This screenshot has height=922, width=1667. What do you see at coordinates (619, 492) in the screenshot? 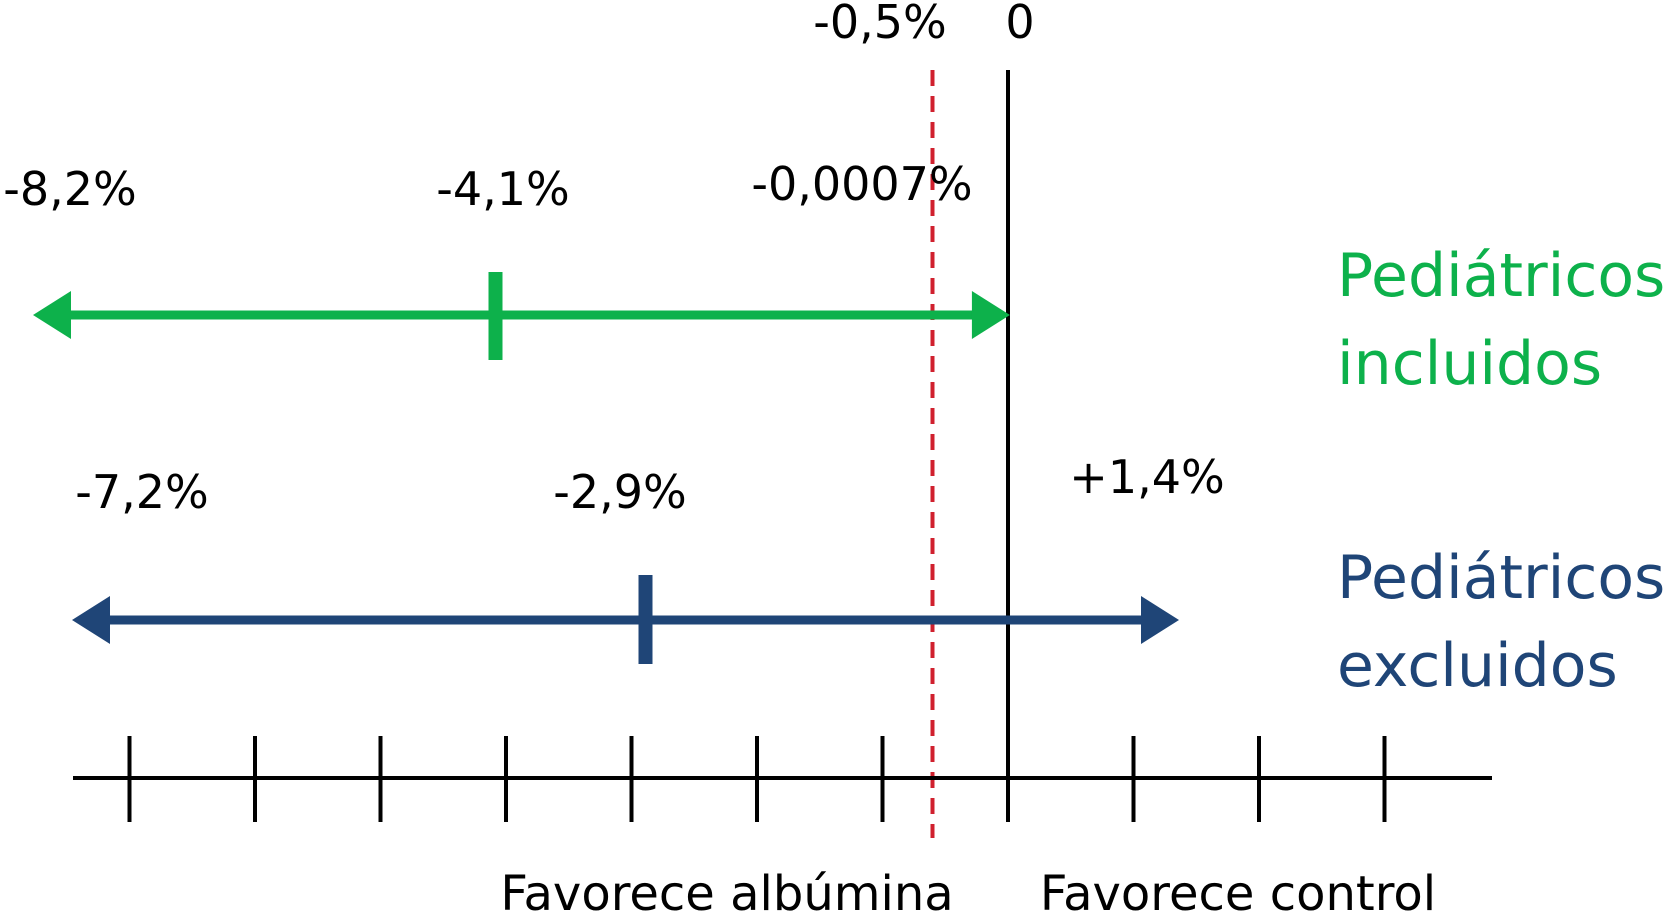
I see `excluded-point-label: -2,9%` at bounding box center [619, 492].